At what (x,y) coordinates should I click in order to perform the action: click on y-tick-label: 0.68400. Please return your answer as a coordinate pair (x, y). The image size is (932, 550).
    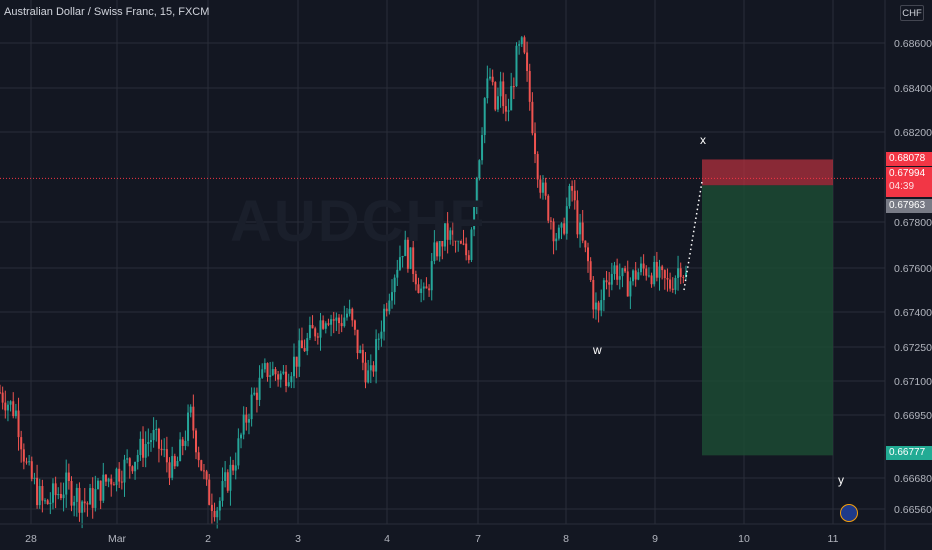
    Looking at the image, I should click on (913, 89).